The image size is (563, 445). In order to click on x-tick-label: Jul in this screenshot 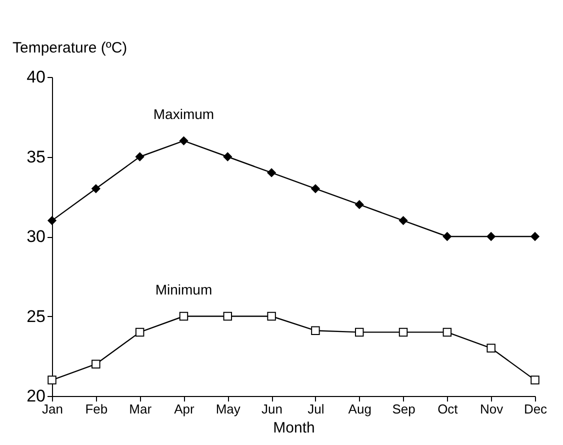, I will do `click(316, 409)`.